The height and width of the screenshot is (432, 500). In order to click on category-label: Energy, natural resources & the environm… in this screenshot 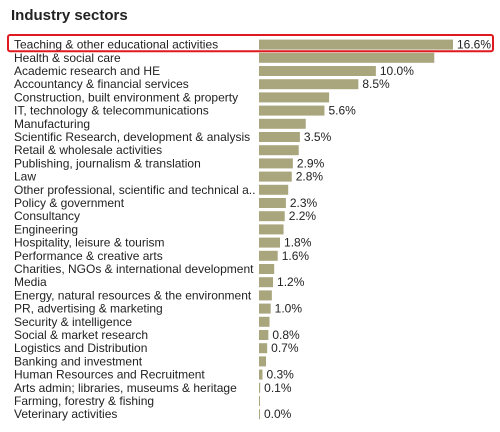, I will do `click(133, 295)`.